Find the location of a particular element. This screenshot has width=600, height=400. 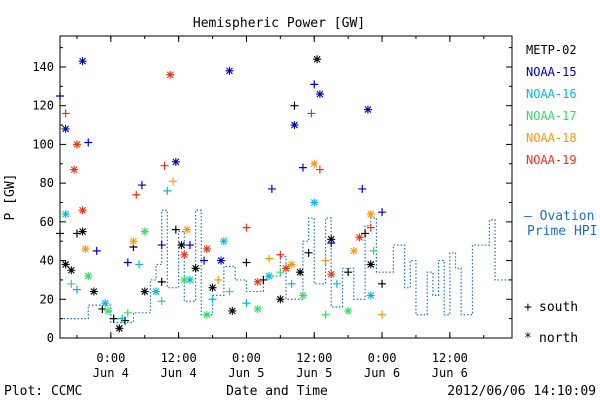

y-tick-label: 0 is located at coordinates (50, 338).